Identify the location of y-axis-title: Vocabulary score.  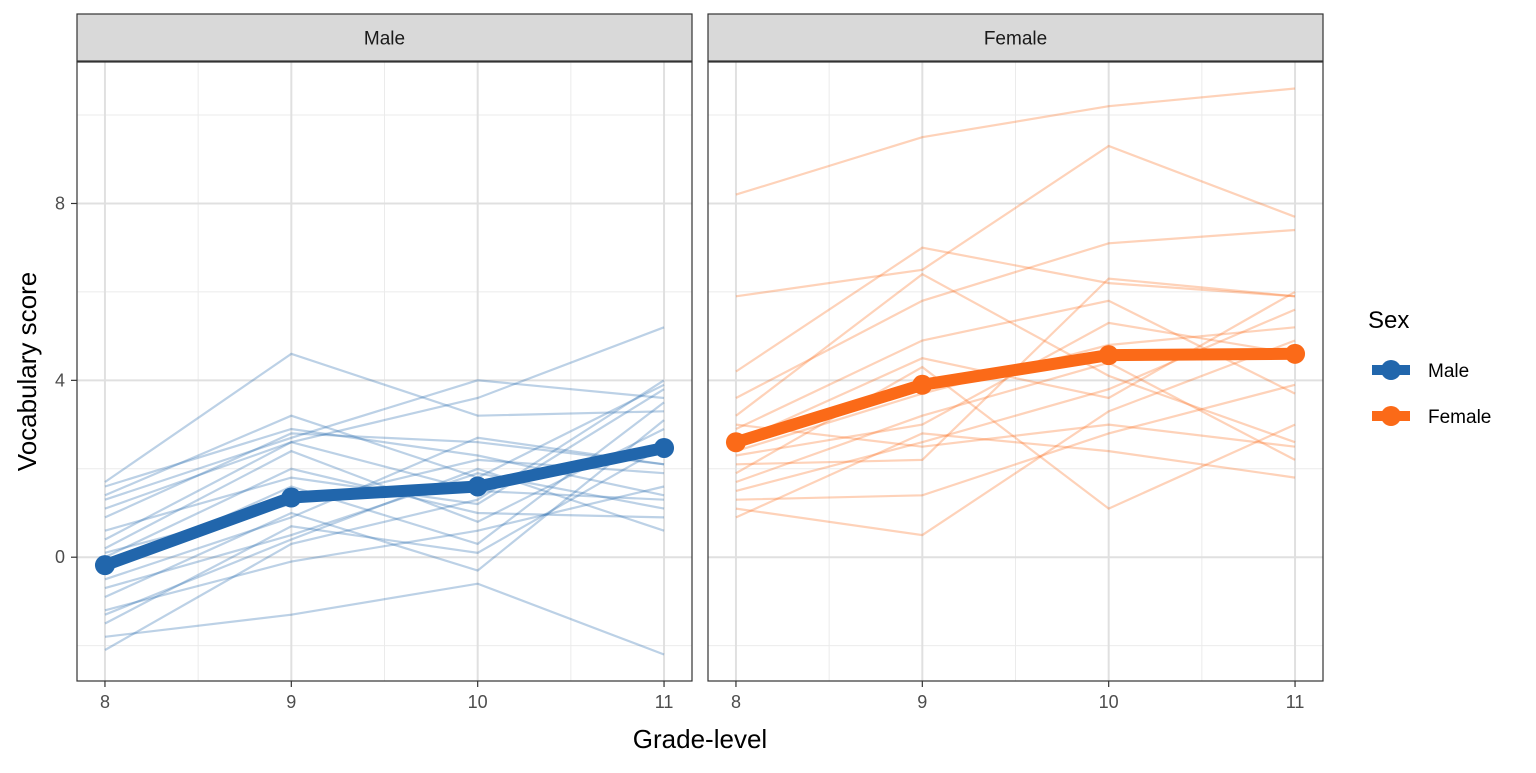
(27, 371).